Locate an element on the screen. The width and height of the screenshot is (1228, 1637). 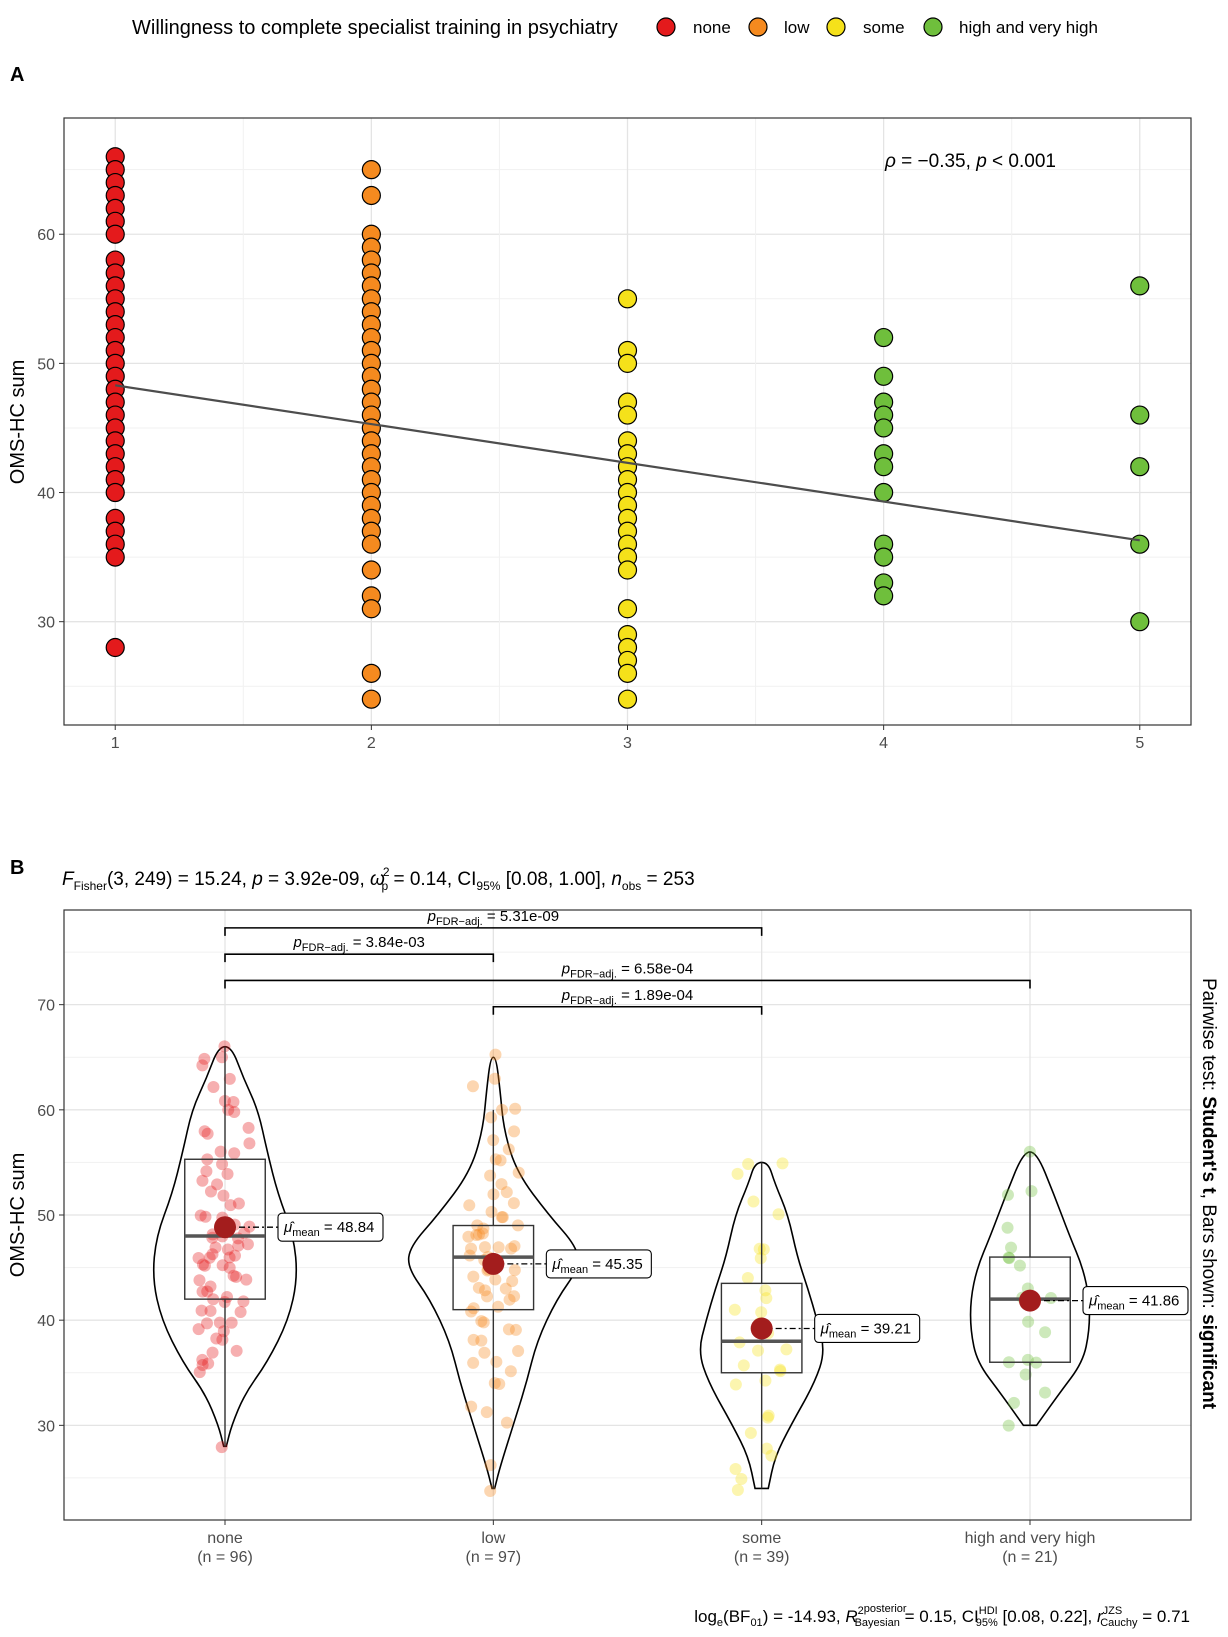
r2-sup: 2 is located at coordinates (861, 1611).